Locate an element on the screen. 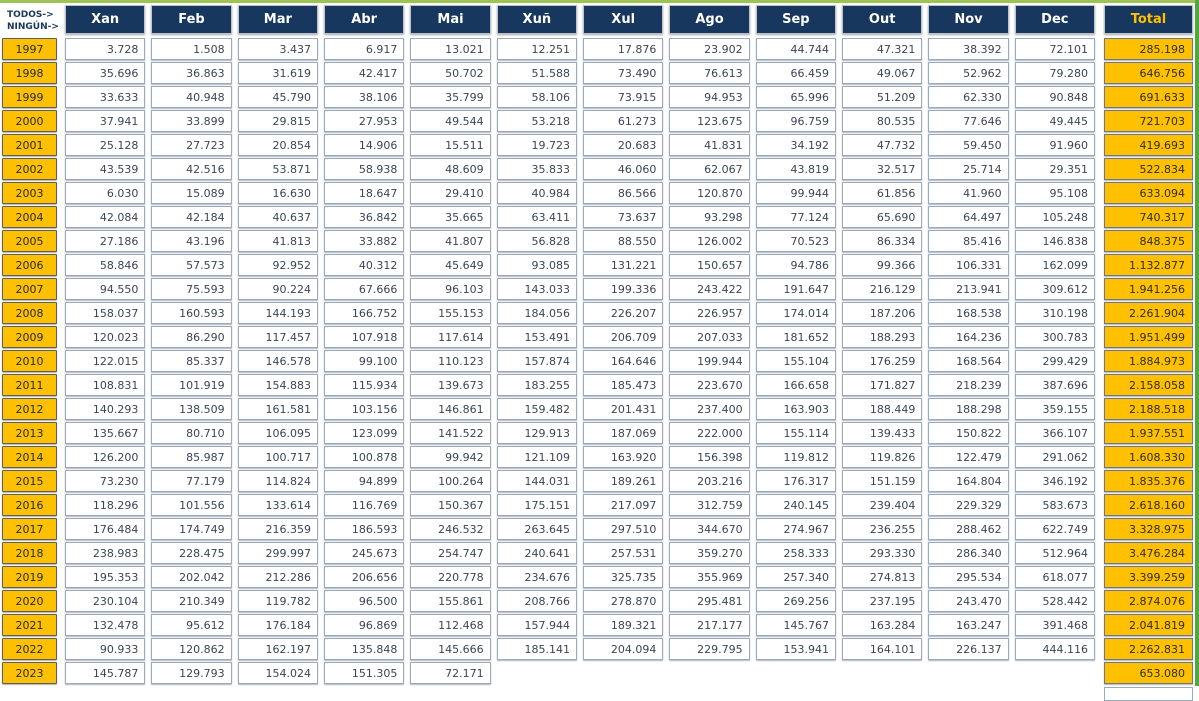  year-button: 2013 is located at coordinates (29, 433).